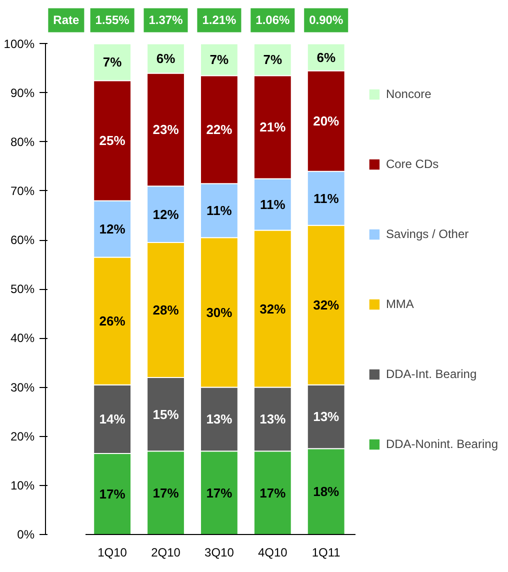  Describe the element at coordinates (273, 20) in the screenshot. I see `text: 1.06%` at that location.